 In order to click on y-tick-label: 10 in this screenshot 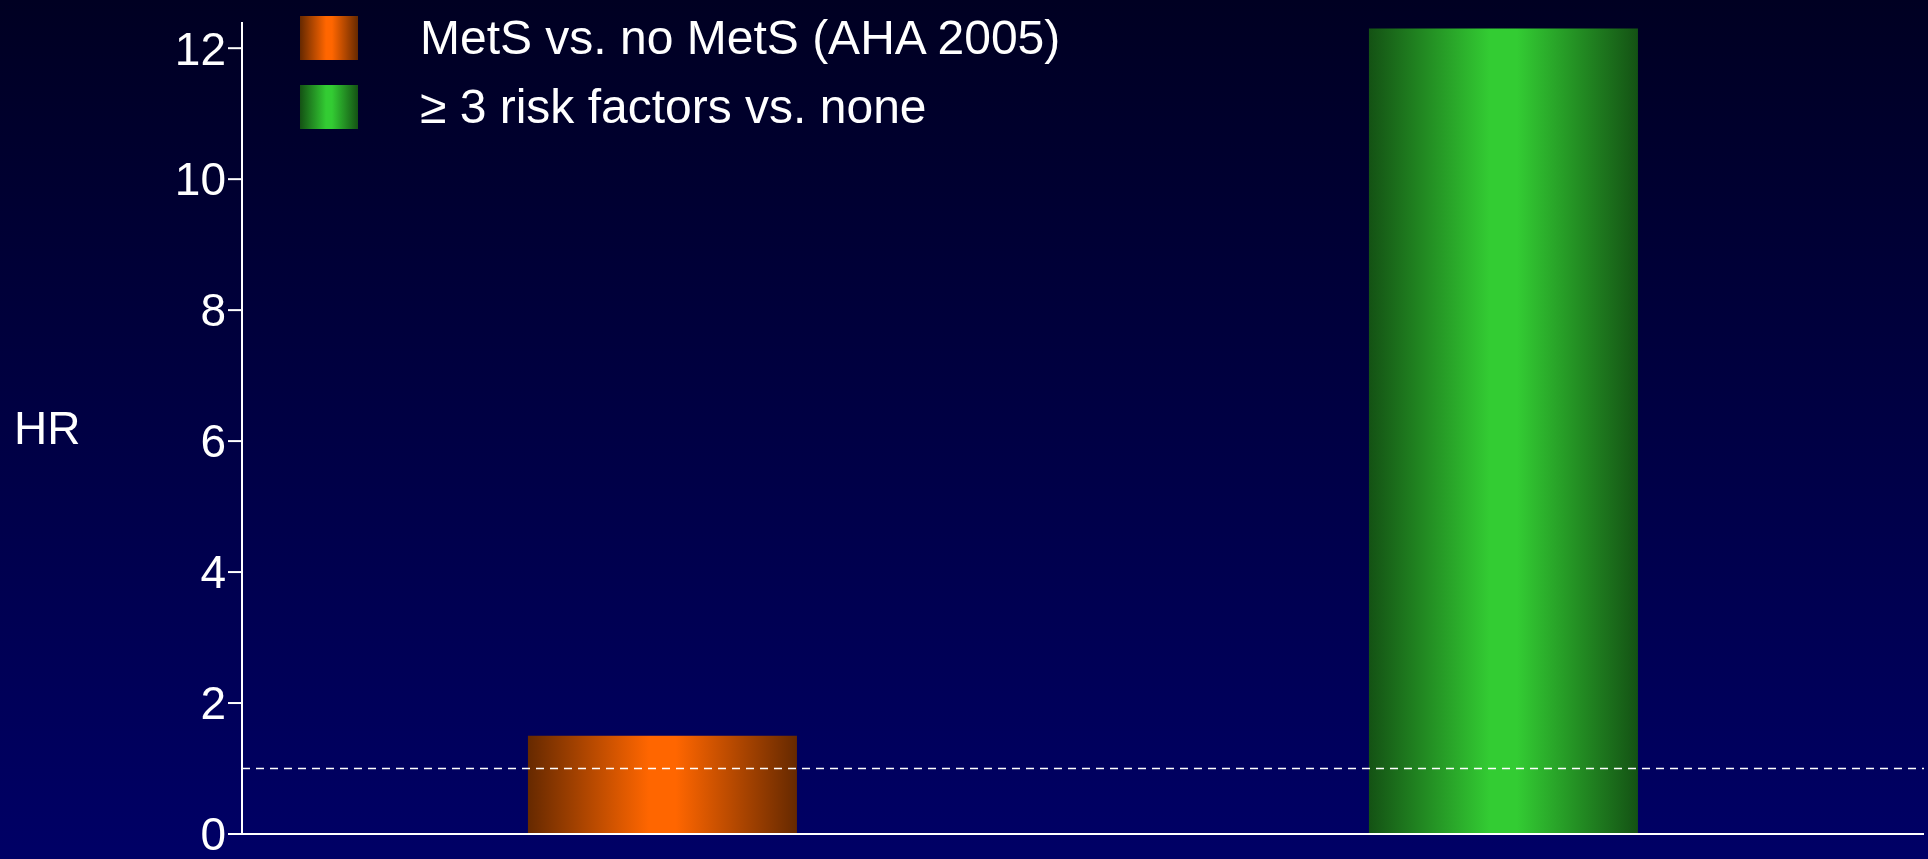, I will do `click(200, 179)`.